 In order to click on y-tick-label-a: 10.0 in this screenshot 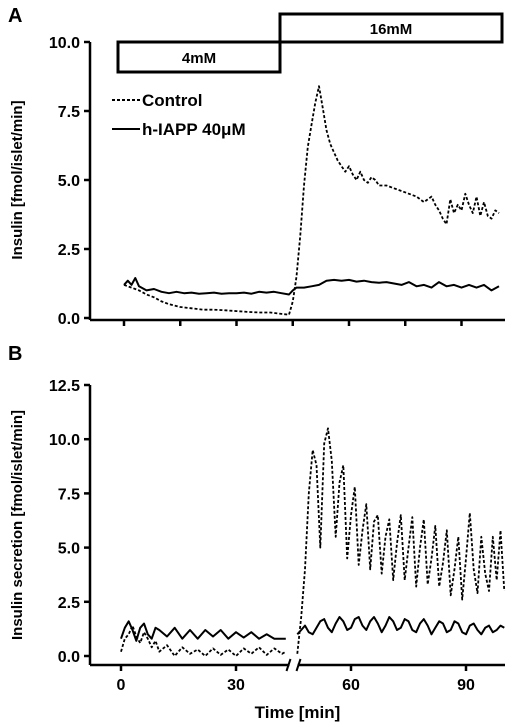, I will do `click(64, 43)`.